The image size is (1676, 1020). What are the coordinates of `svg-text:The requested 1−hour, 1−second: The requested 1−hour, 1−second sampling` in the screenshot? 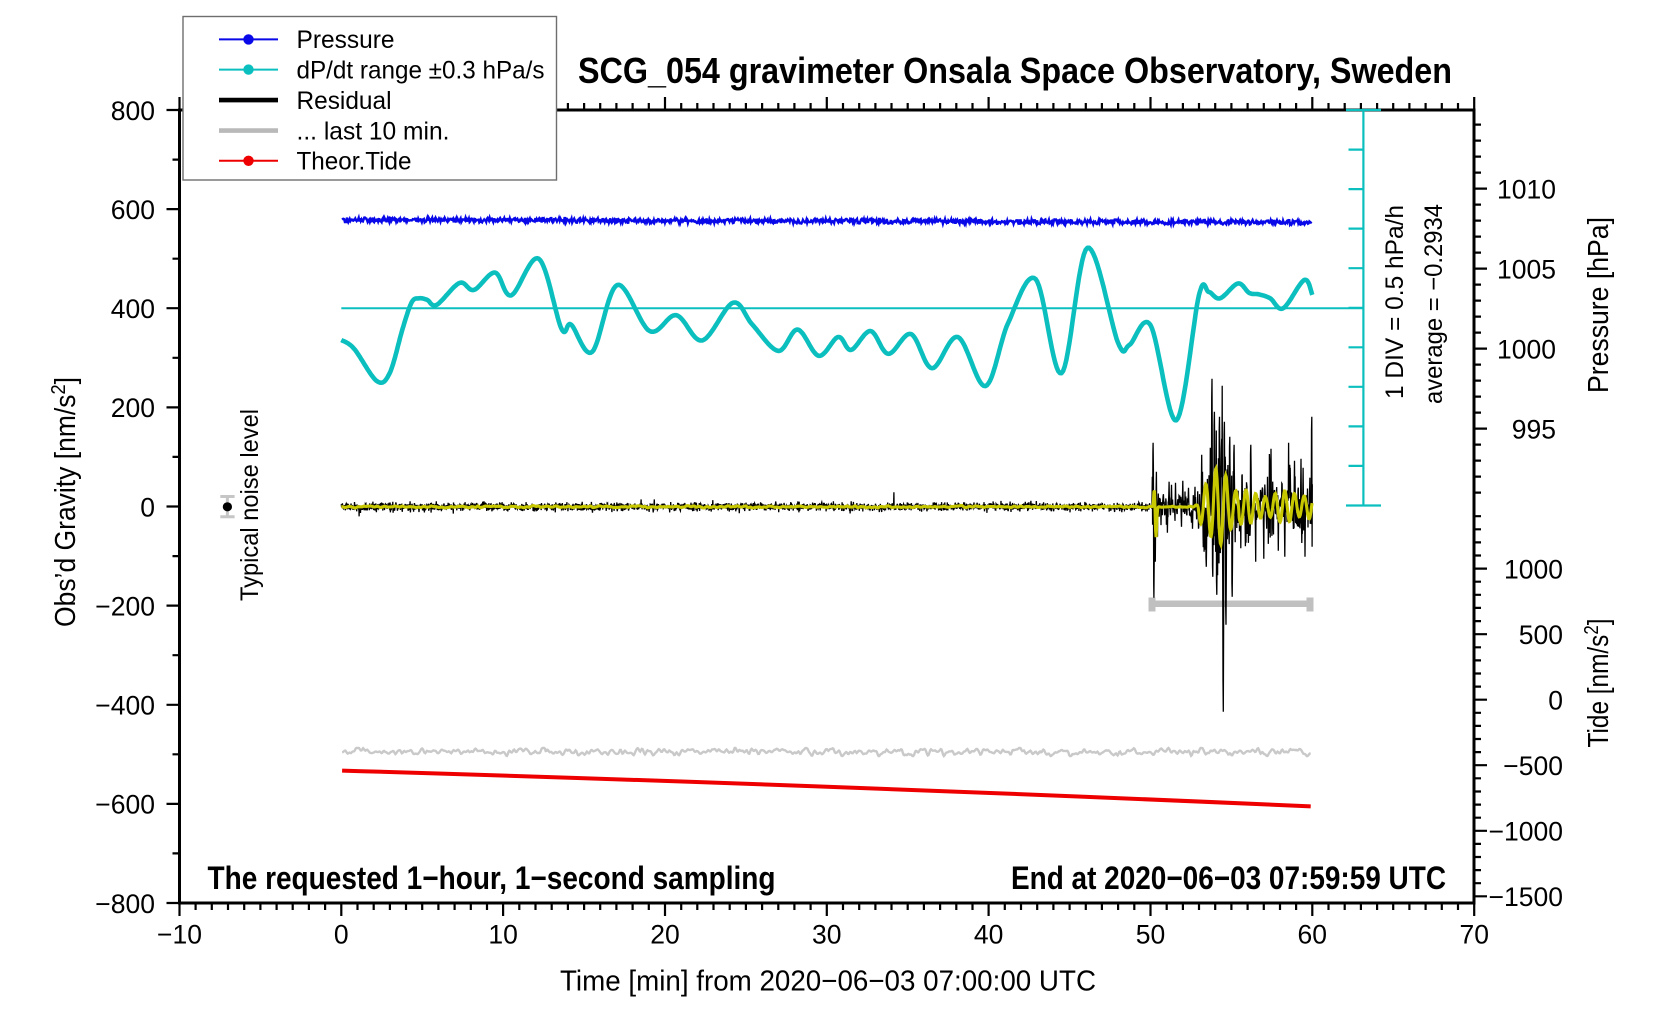 It's located at (492, 878).